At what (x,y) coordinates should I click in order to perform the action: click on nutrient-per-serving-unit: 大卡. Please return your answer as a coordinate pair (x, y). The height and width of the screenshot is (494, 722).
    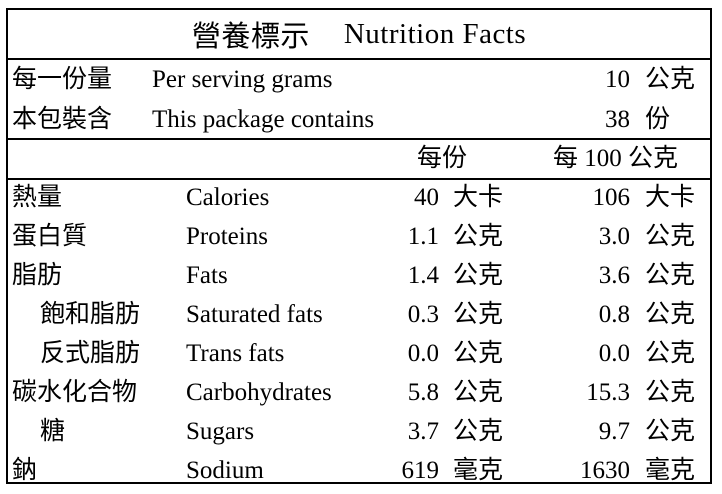
    Looking at the image, I should click on (478, 197).